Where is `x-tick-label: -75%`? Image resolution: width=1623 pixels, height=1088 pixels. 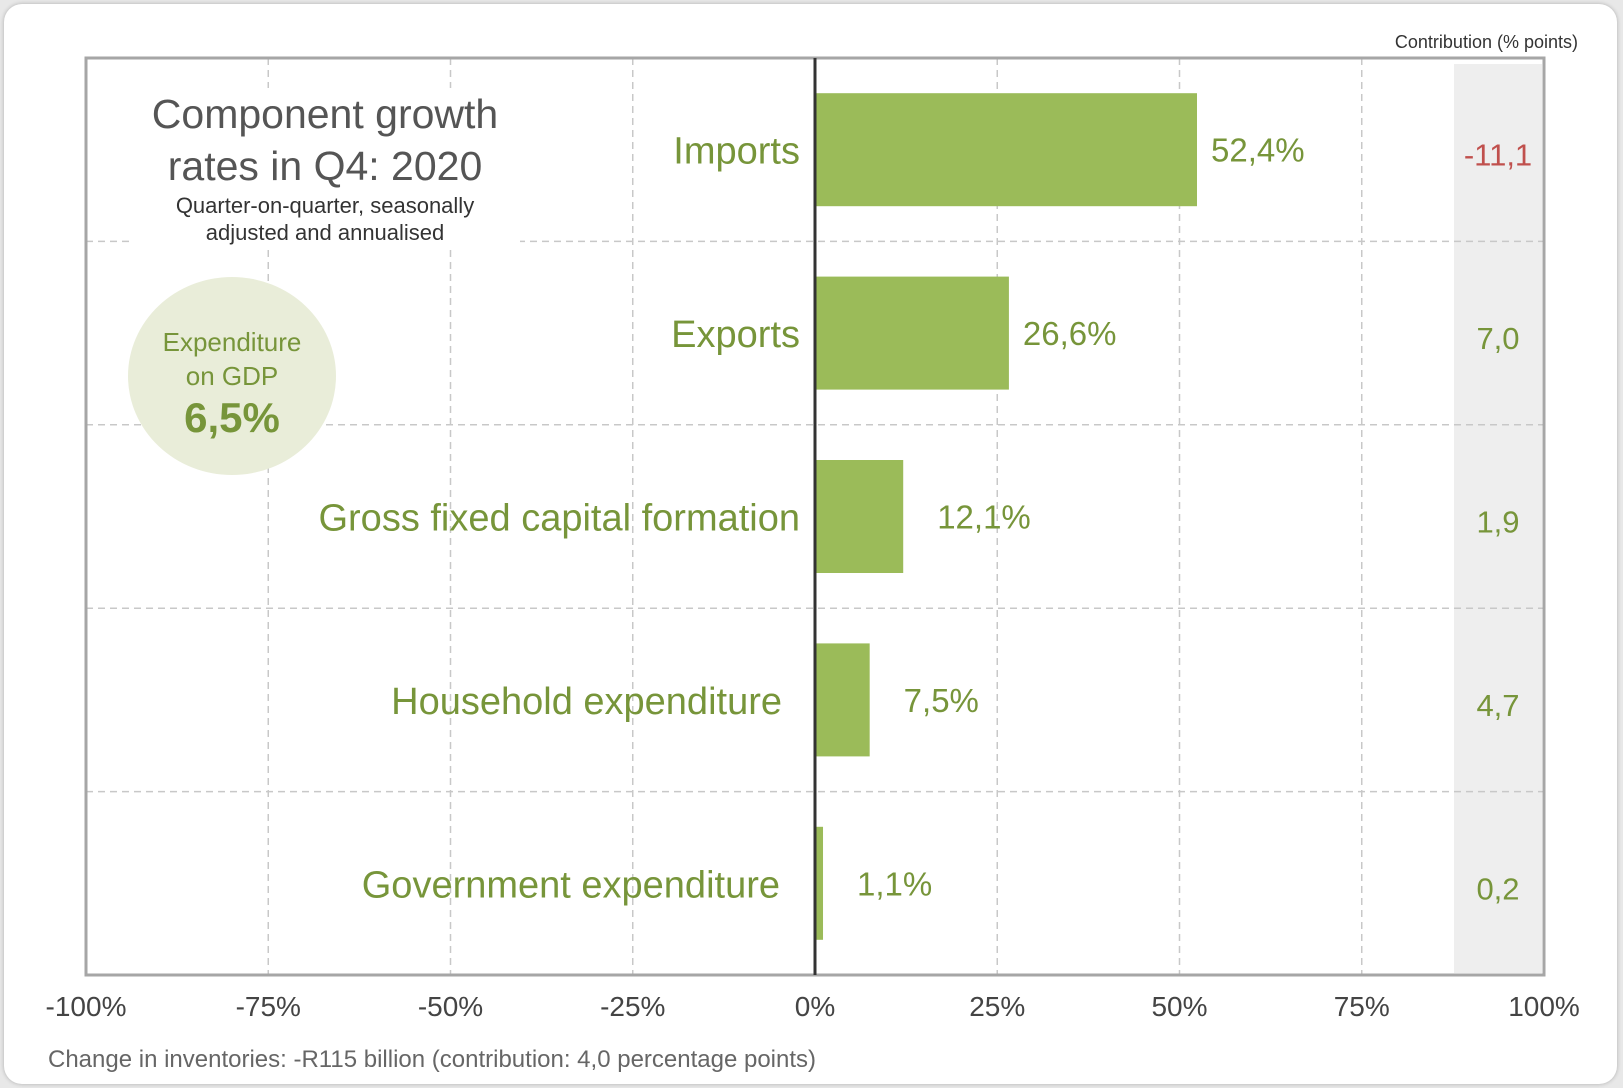
x-tick-label: -75% is located at coordinates (268, 1006).